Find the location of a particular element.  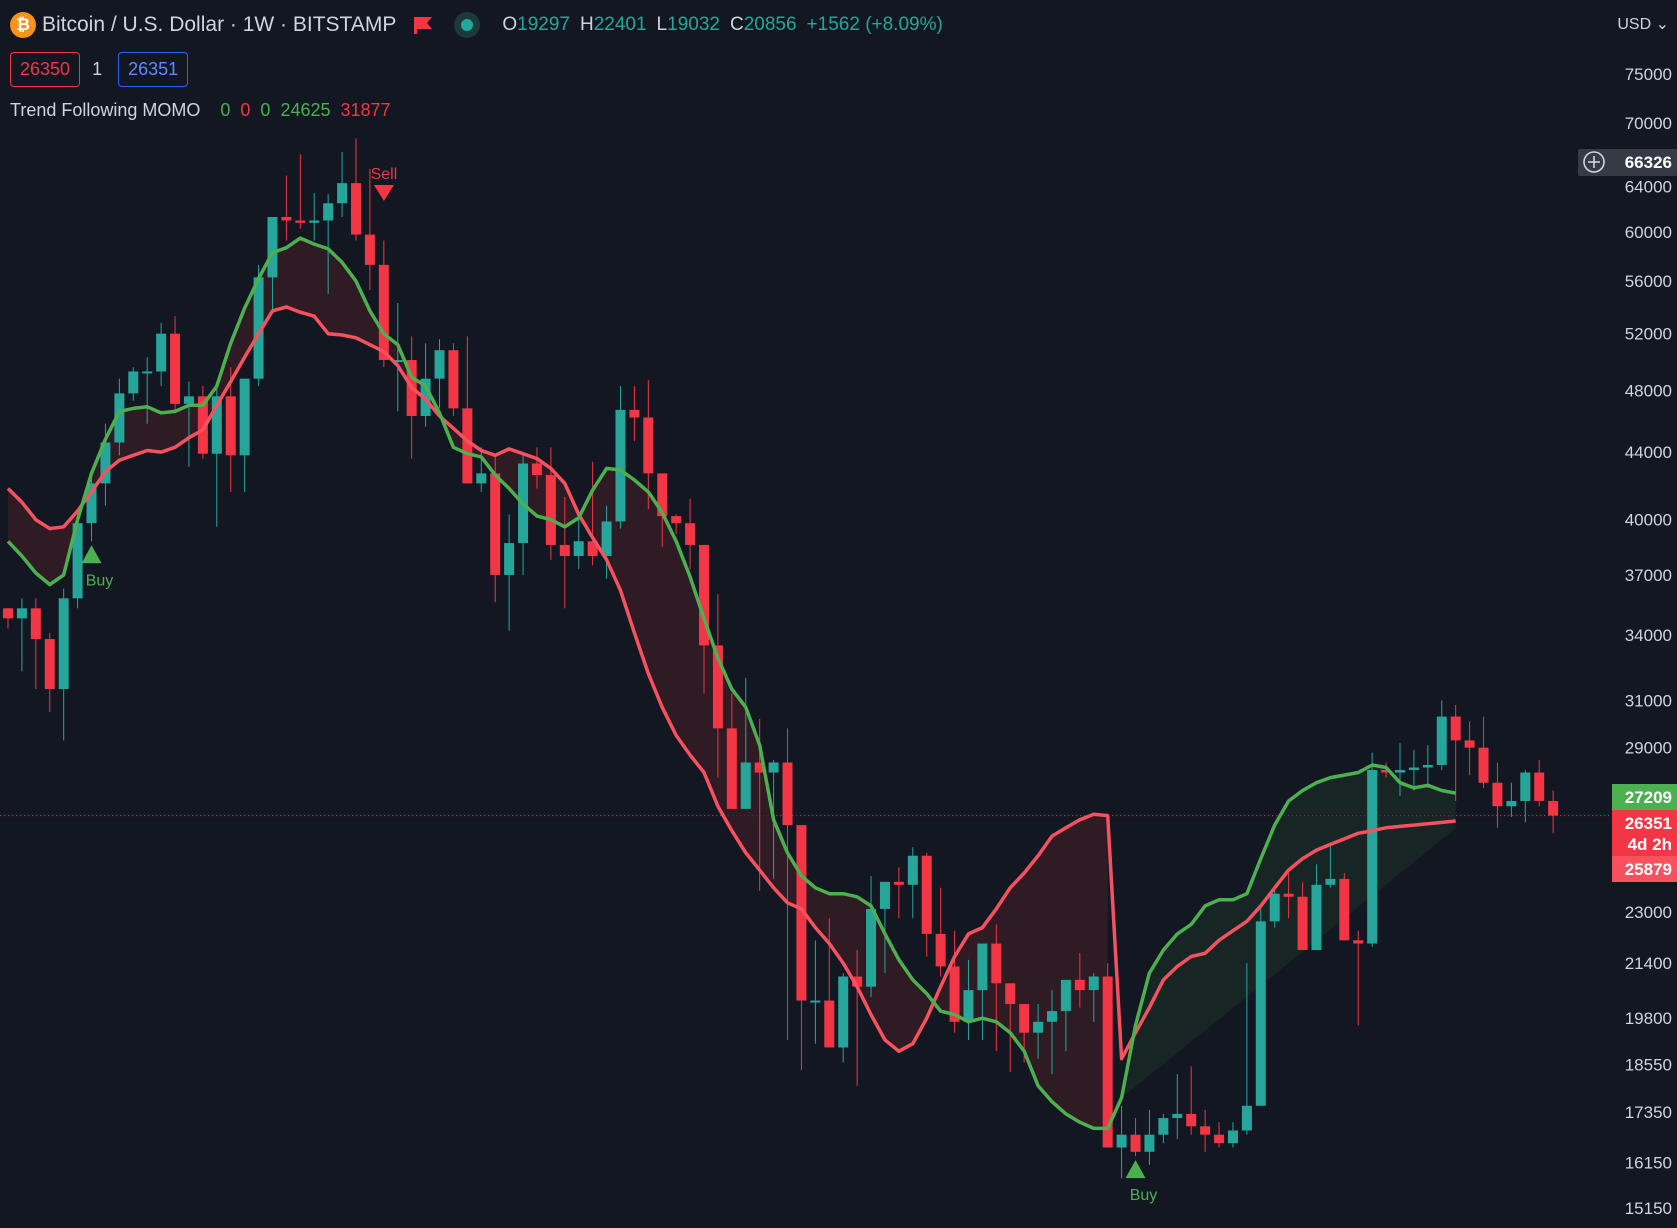

y-tick-label: 75000 is located at coordinates (1648, 74).